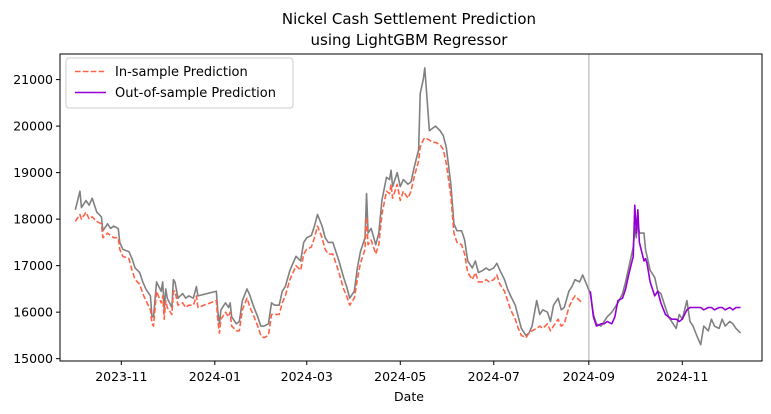 The height and width of the screenshot is (414, 771). Describe the element at coordinates (409, 19) in the screenshot. I see `chart-title: Nickel Cash Settlement Prediction` at that location.